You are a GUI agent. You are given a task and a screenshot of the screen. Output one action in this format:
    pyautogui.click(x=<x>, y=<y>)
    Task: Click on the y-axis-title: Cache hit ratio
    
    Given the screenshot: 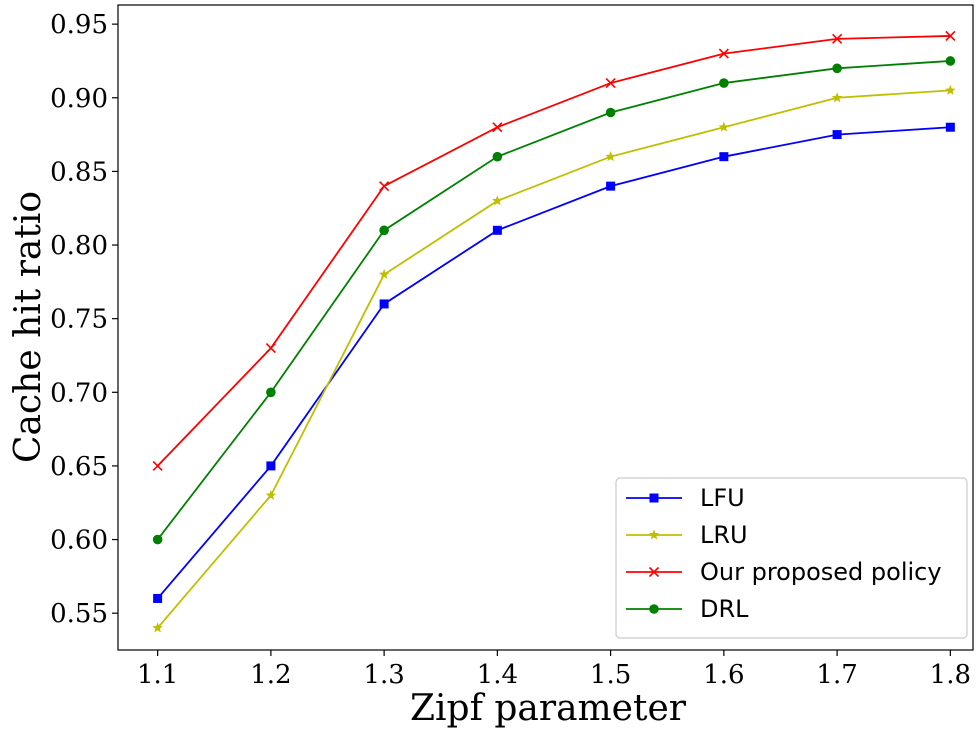 What is the action you would take?
    pyautogui.click(x=28, y=327)
    